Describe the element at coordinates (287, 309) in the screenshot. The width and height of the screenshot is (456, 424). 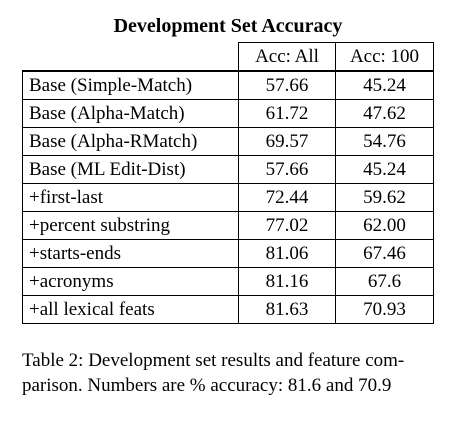
I see `row-acc-all: 81.63` at that location.